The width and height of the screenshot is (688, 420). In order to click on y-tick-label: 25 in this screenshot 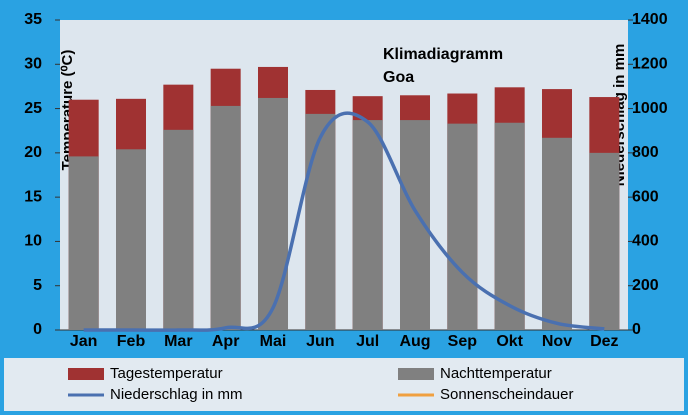, I will do `click(33, 108)`.